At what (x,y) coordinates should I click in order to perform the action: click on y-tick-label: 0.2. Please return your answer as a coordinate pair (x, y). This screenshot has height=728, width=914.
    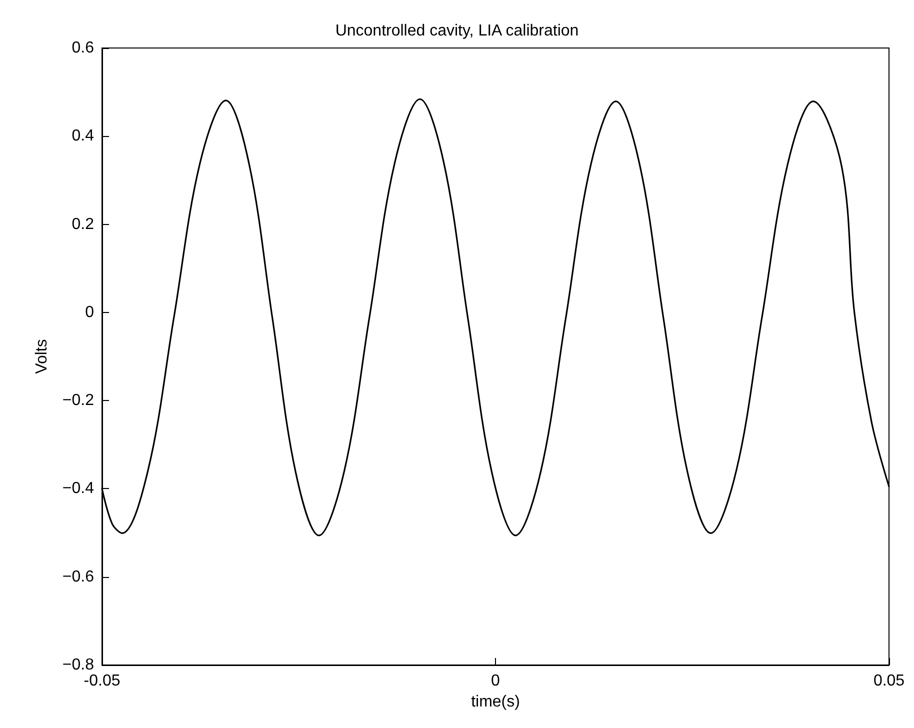
    Looking at the image, I should click on (83, 224).